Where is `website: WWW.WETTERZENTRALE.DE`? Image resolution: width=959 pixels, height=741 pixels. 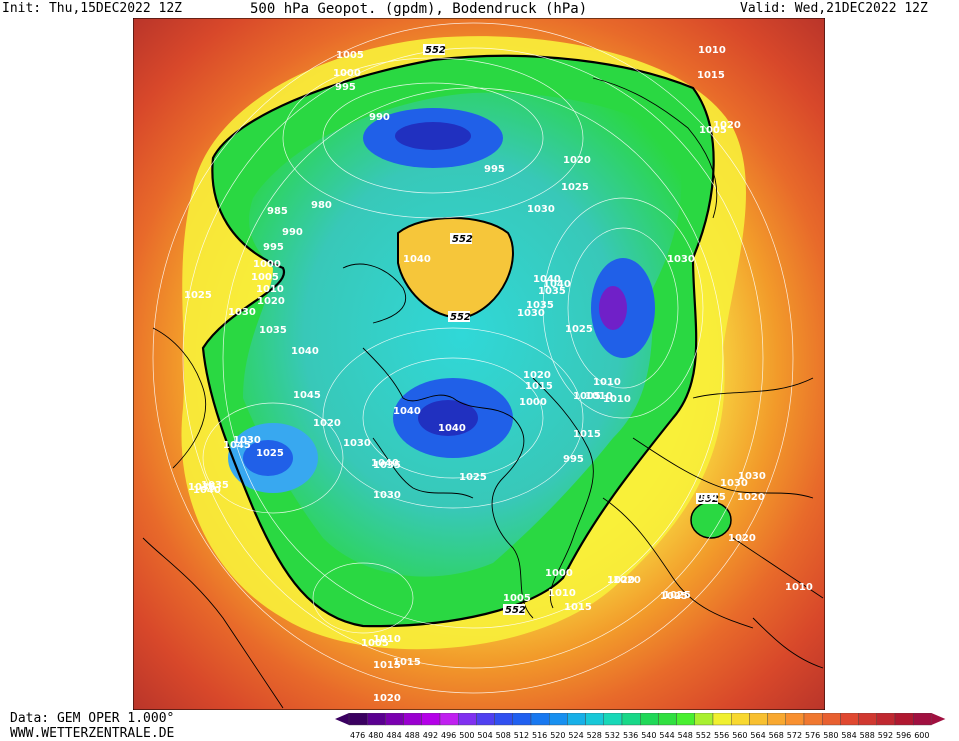 website: WWW.WETTERZENTRALE.DE is located at coordinates (92, 733).